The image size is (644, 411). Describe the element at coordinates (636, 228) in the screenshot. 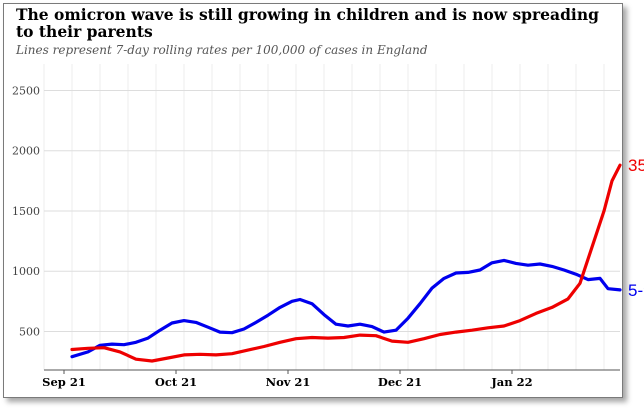

I see `series-labels: 5-9 year olds 35-39 year olds` at that location.